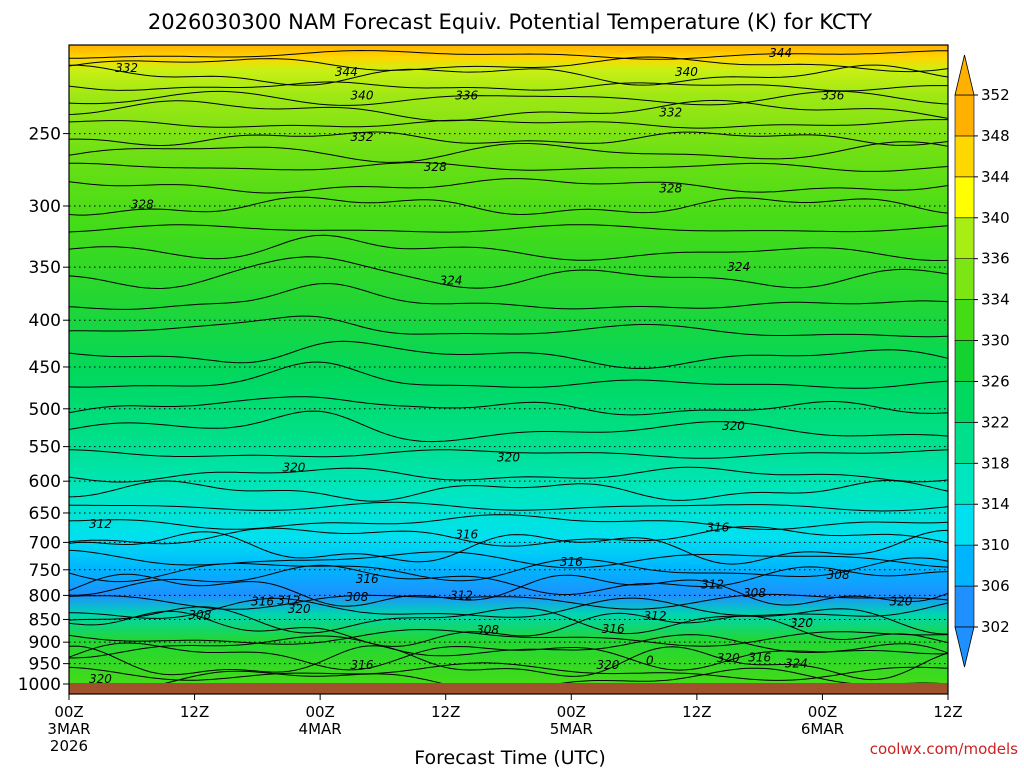  I want to click on colorbar-tick-label: 302, so click(995, 627).